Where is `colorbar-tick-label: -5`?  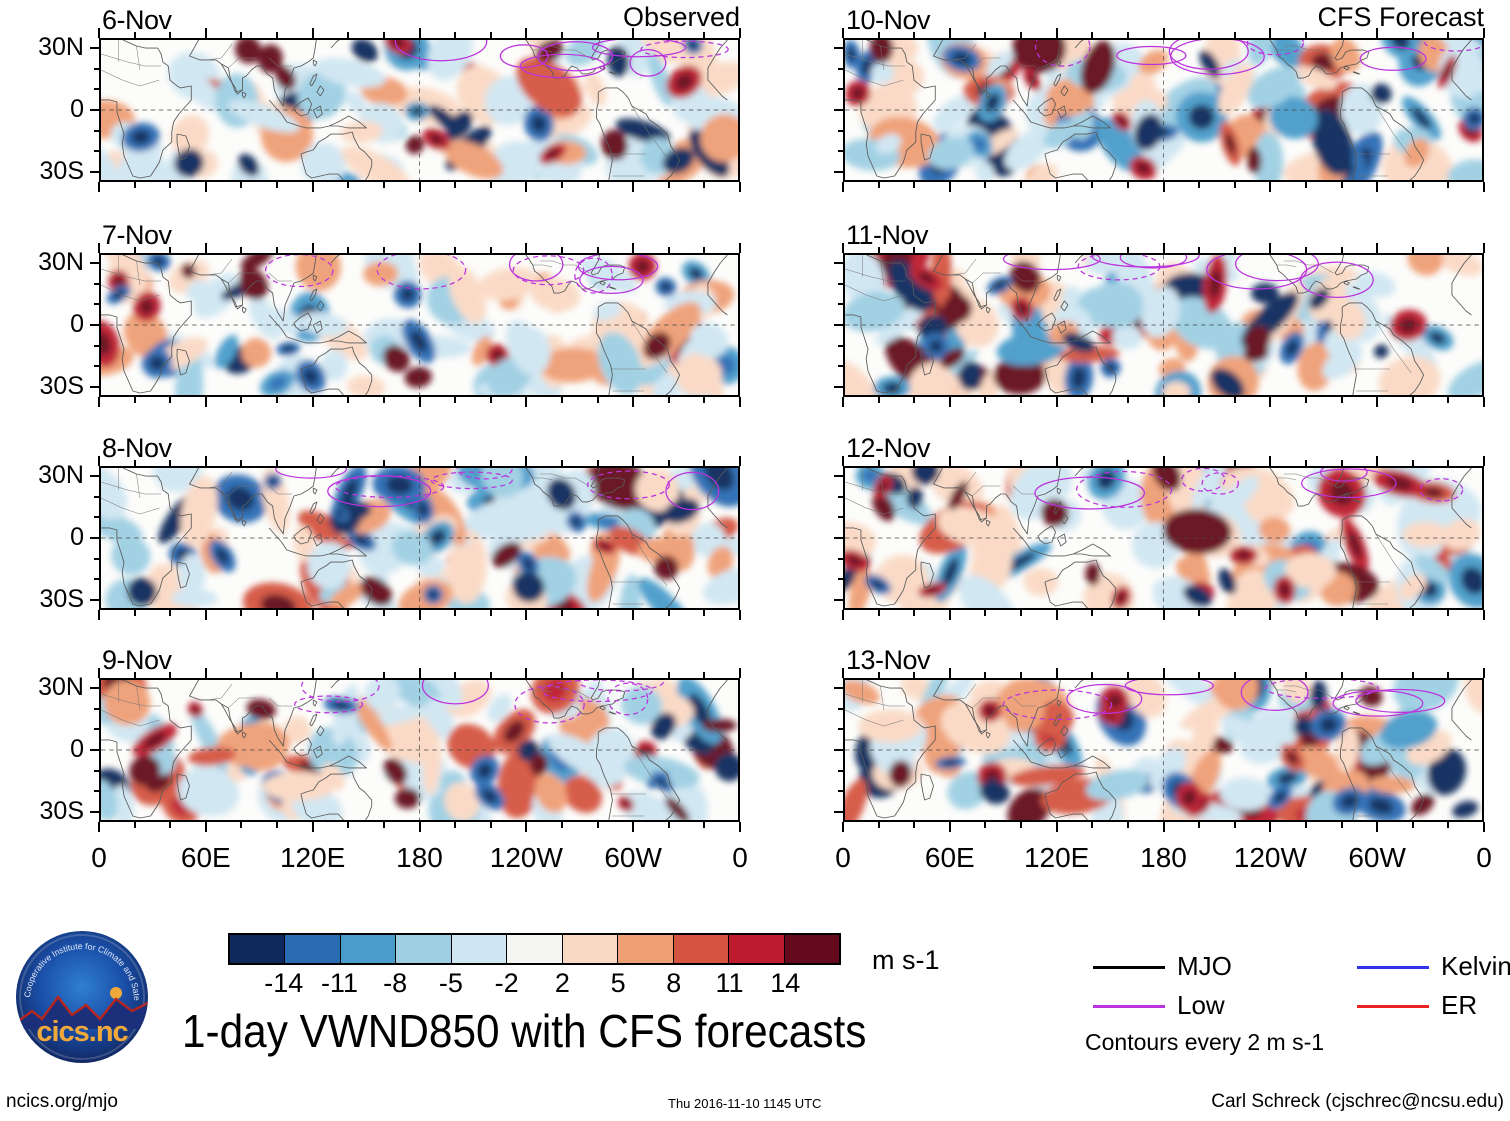
colorbar-tick-label: -5 is located at coordinates (450, 983).